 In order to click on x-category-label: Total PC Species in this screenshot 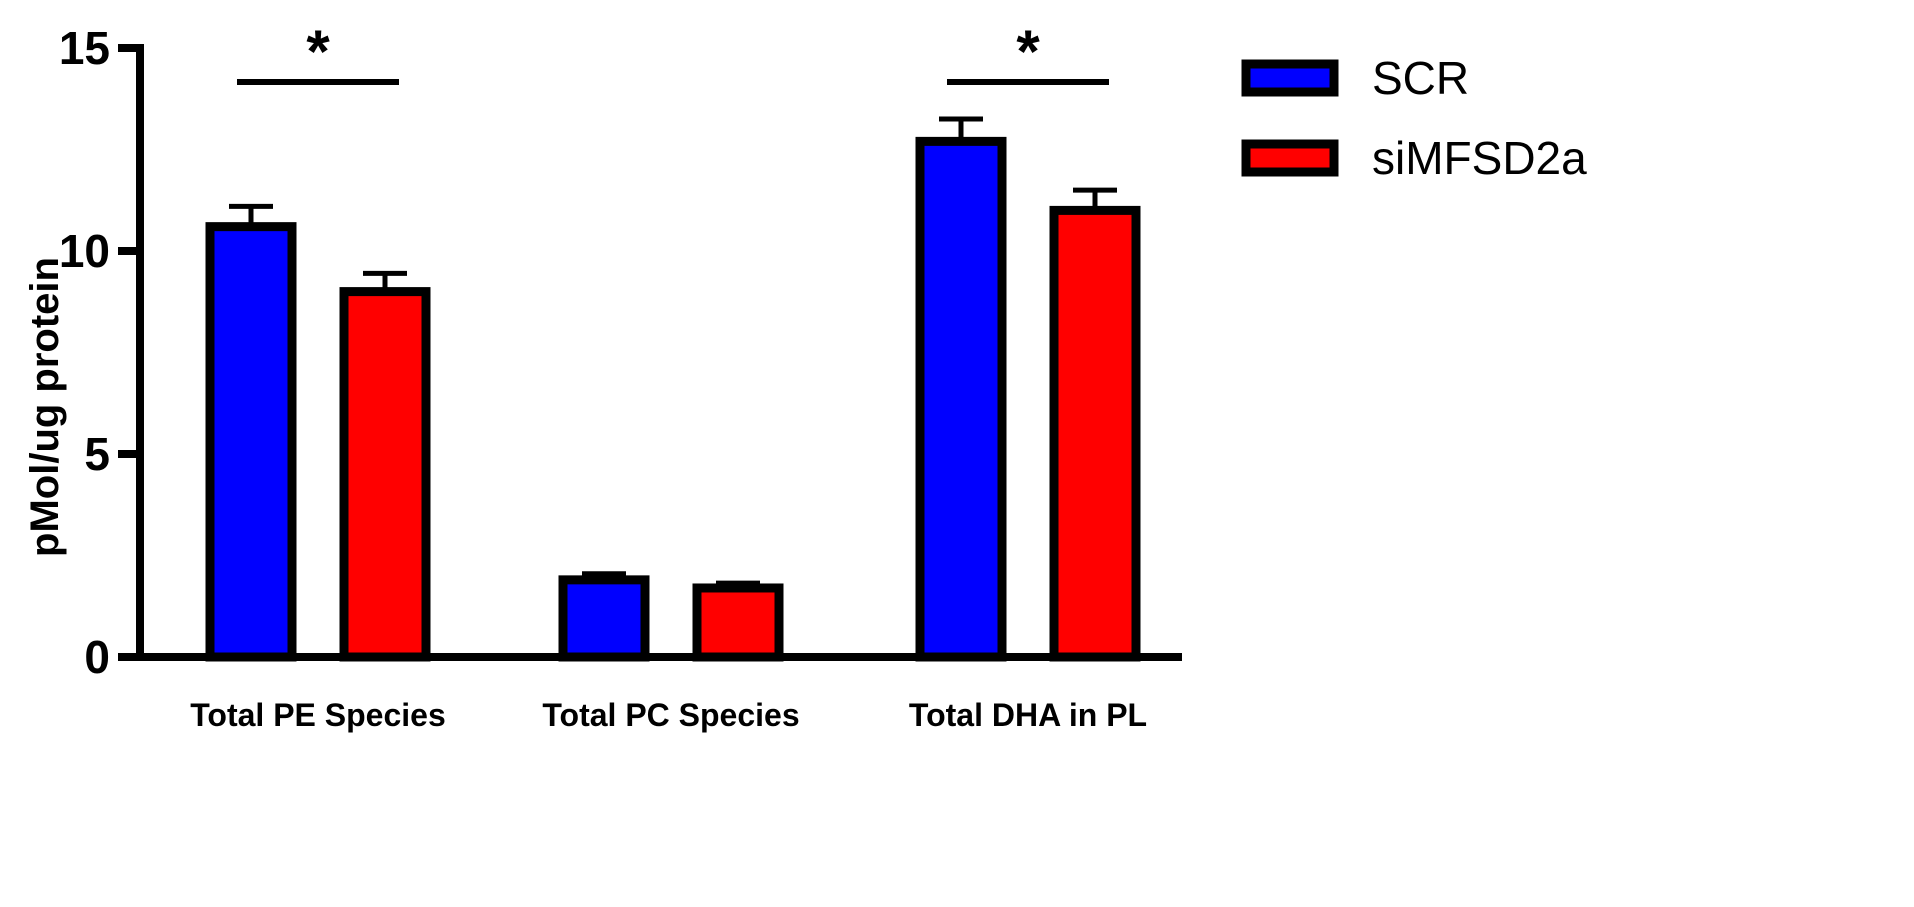, I will do `click(670, 715)`.